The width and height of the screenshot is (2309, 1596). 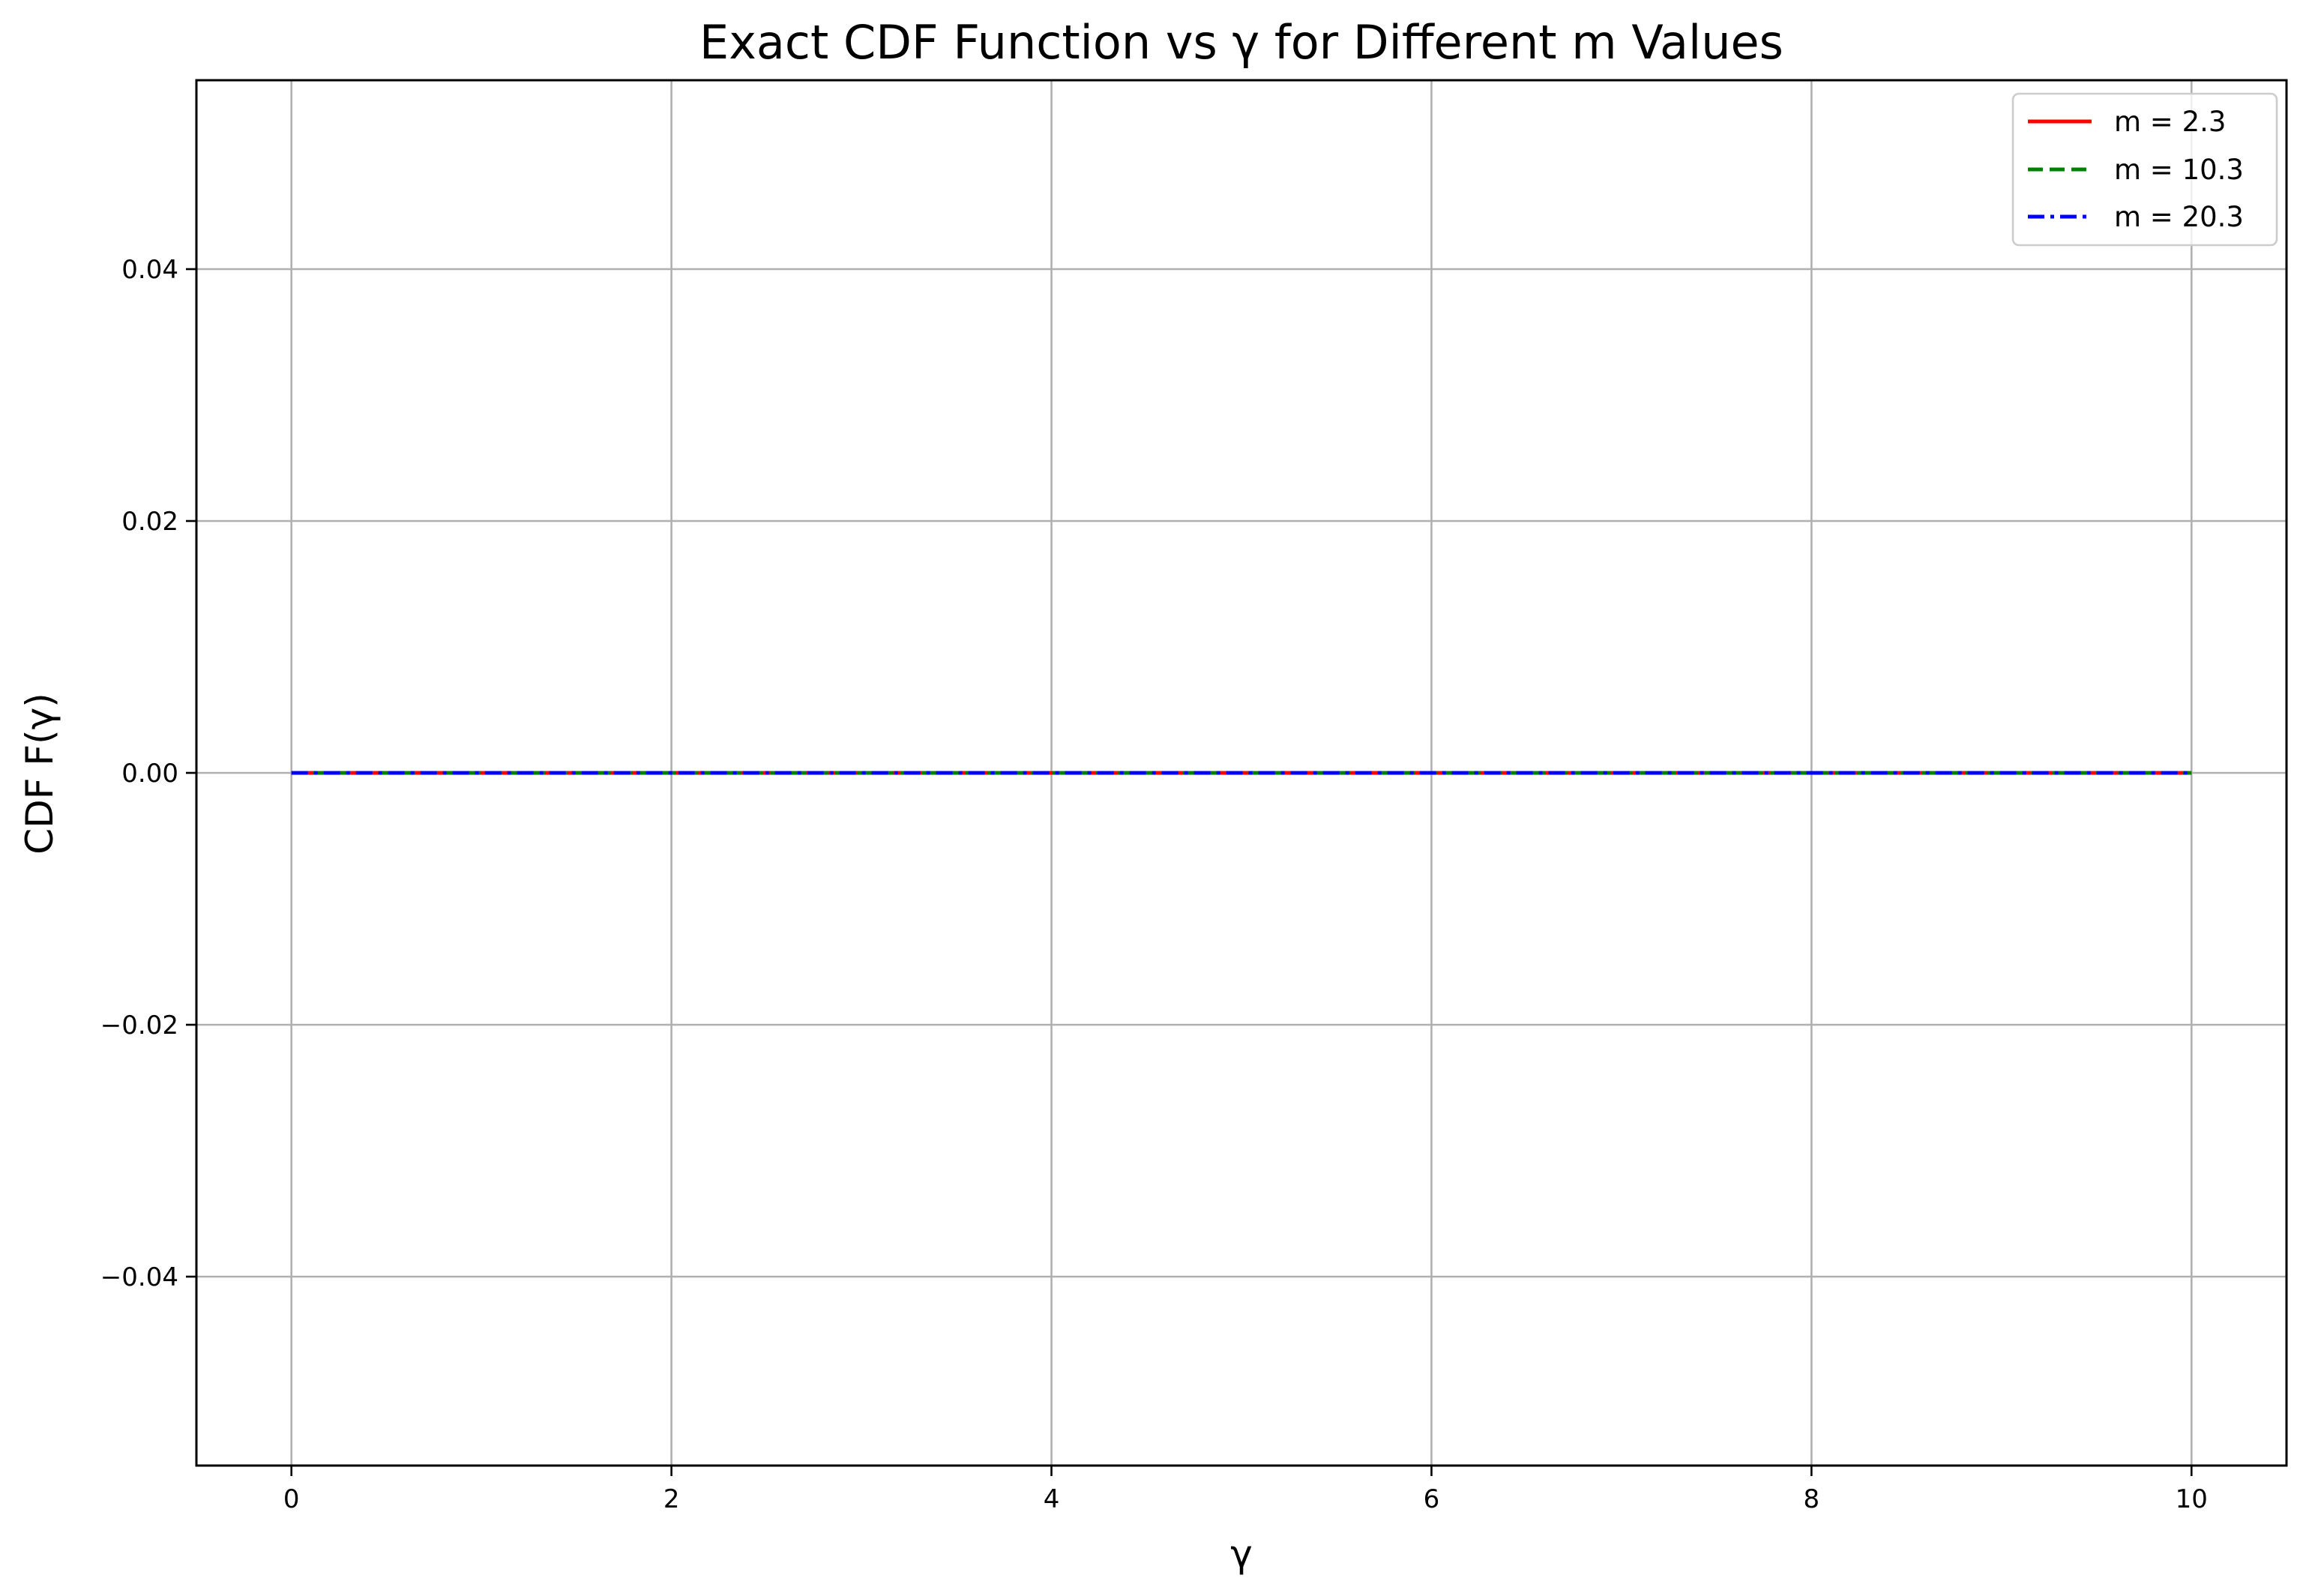 I want to click on legend-label-m-20-3: m = 20.3, so click(x=2179, y=217).